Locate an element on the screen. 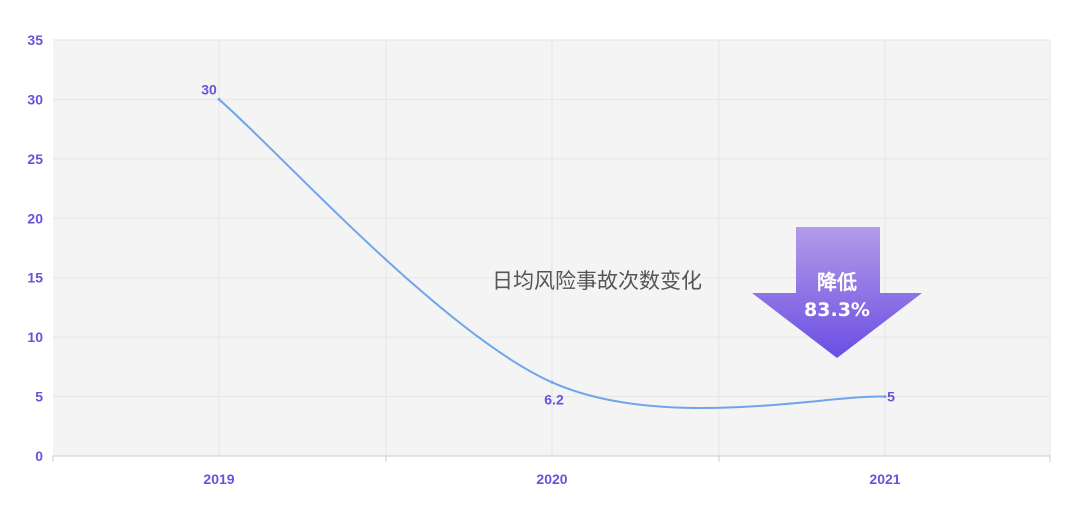 The height and width of the screenshot is (512, 1080). x-axis-ticks is located at coordinates (551, 459).